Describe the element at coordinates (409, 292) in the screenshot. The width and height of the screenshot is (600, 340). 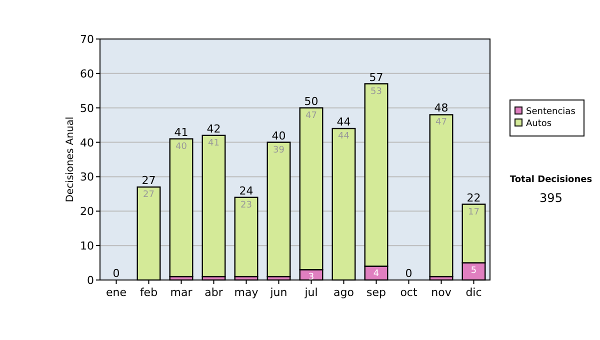
I see `x-tick-label: oct` at that location.